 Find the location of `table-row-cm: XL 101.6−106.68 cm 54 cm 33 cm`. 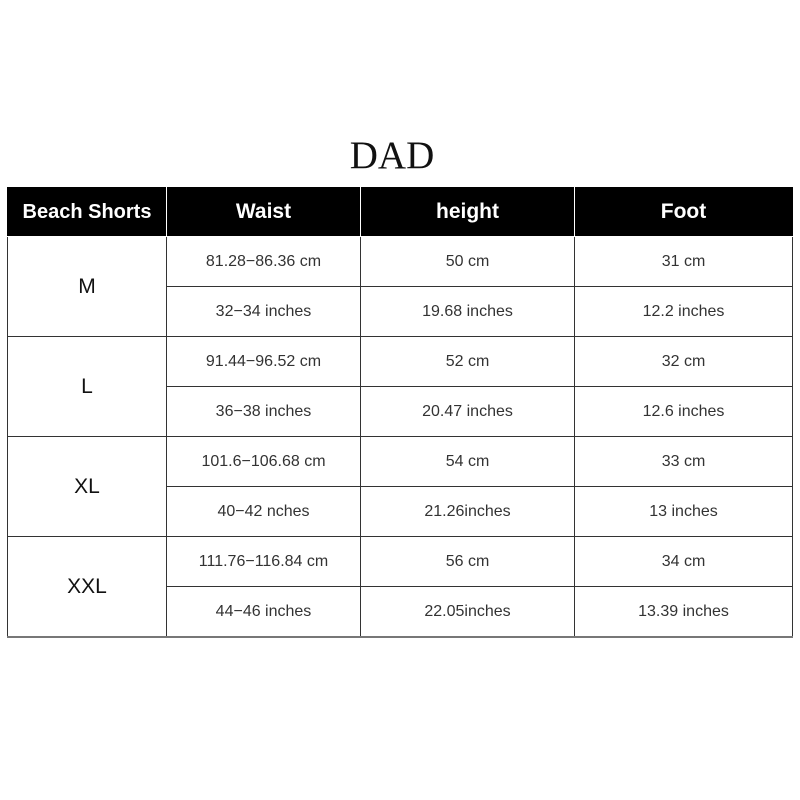

table-row-cm: XL 101.6−106.68 cm 54 cm 33 cm is located at coordinates (400, 486).